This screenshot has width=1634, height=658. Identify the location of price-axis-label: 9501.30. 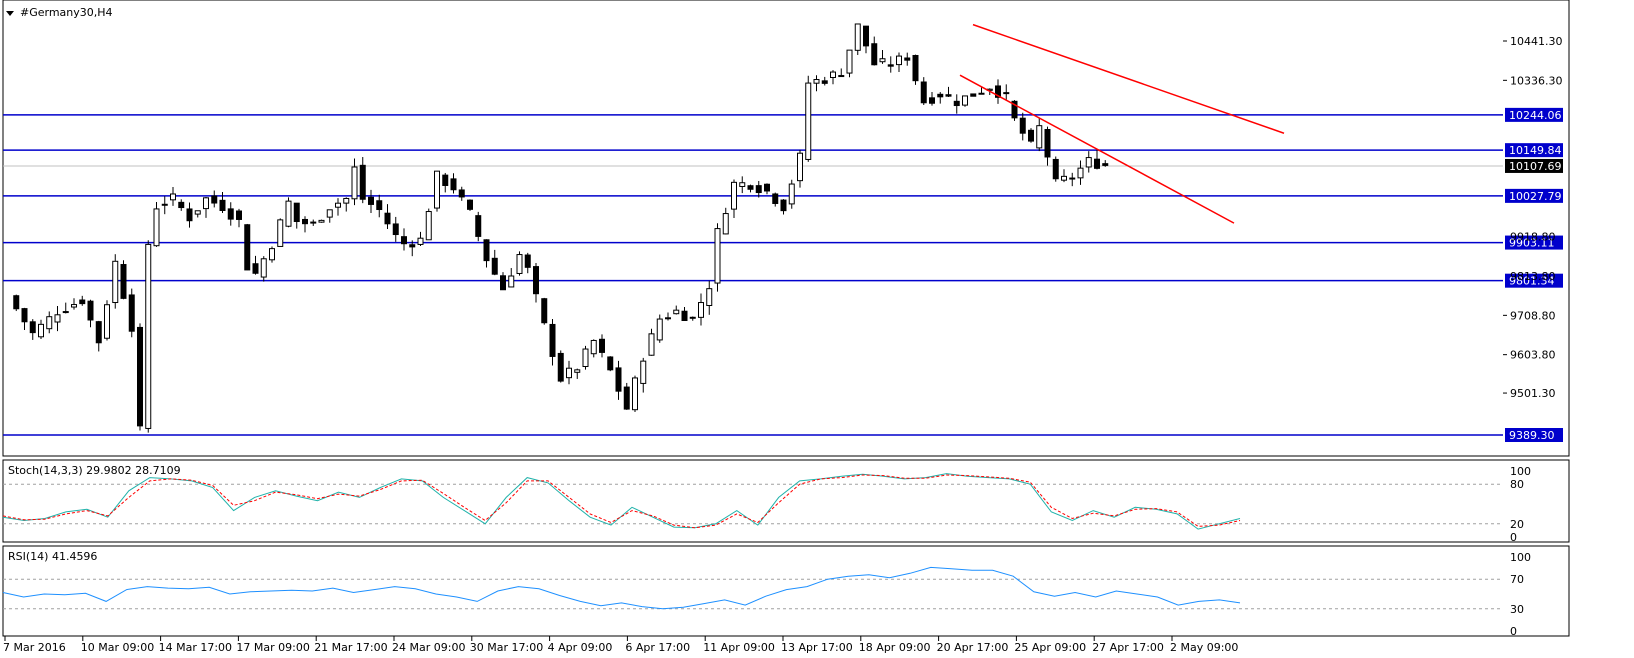
(1533, 393).